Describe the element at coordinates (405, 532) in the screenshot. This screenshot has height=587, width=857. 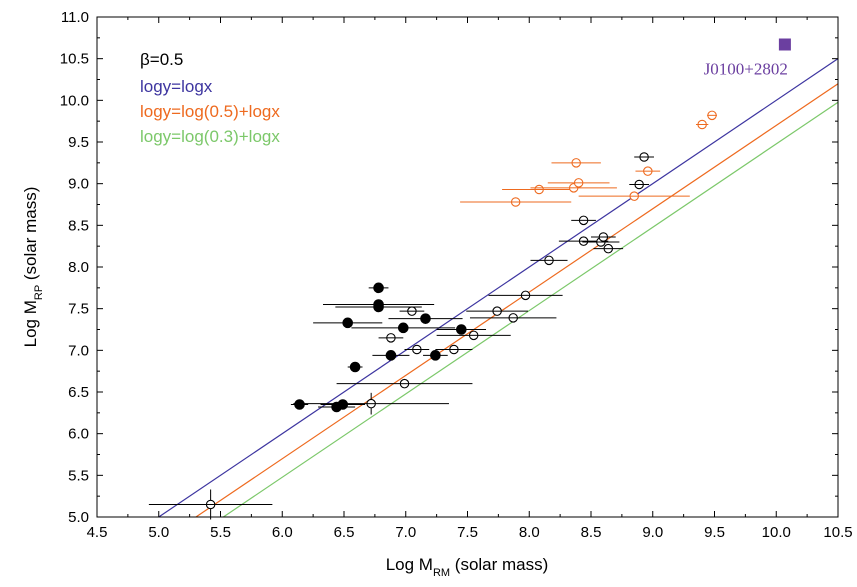
I see `x-tick-label: 7.0` at that location.